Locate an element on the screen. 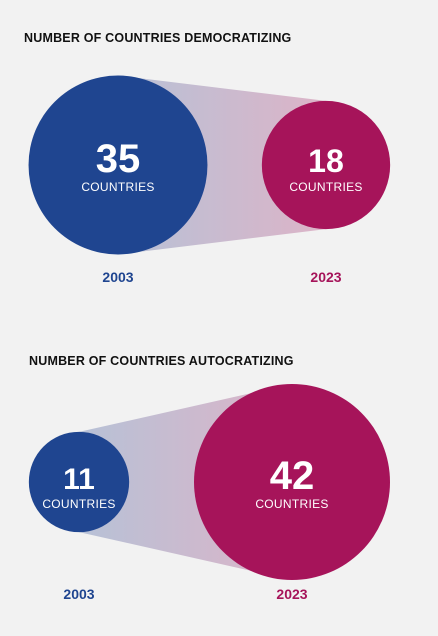  bubble-value-2003: 35 is located at coordinates (118, 159).